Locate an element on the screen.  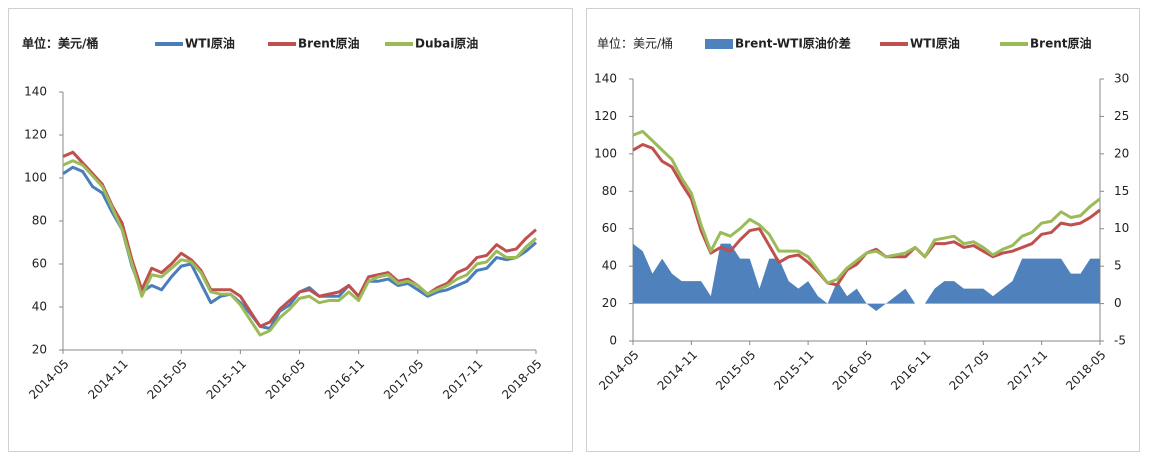
y2-tick-label: 10 is located at coordinates (1121, 228).